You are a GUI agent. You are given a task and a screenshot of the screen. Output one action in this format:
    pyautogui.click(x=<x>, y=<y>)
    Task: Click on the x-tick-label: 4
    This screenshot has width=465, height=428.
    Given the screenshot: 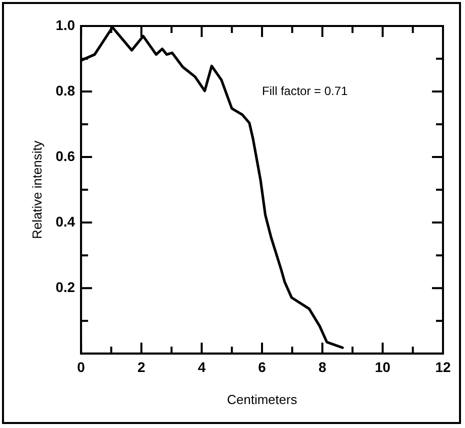 What is the action you would take?
    pyautogui.click(x=202, y=366)
    